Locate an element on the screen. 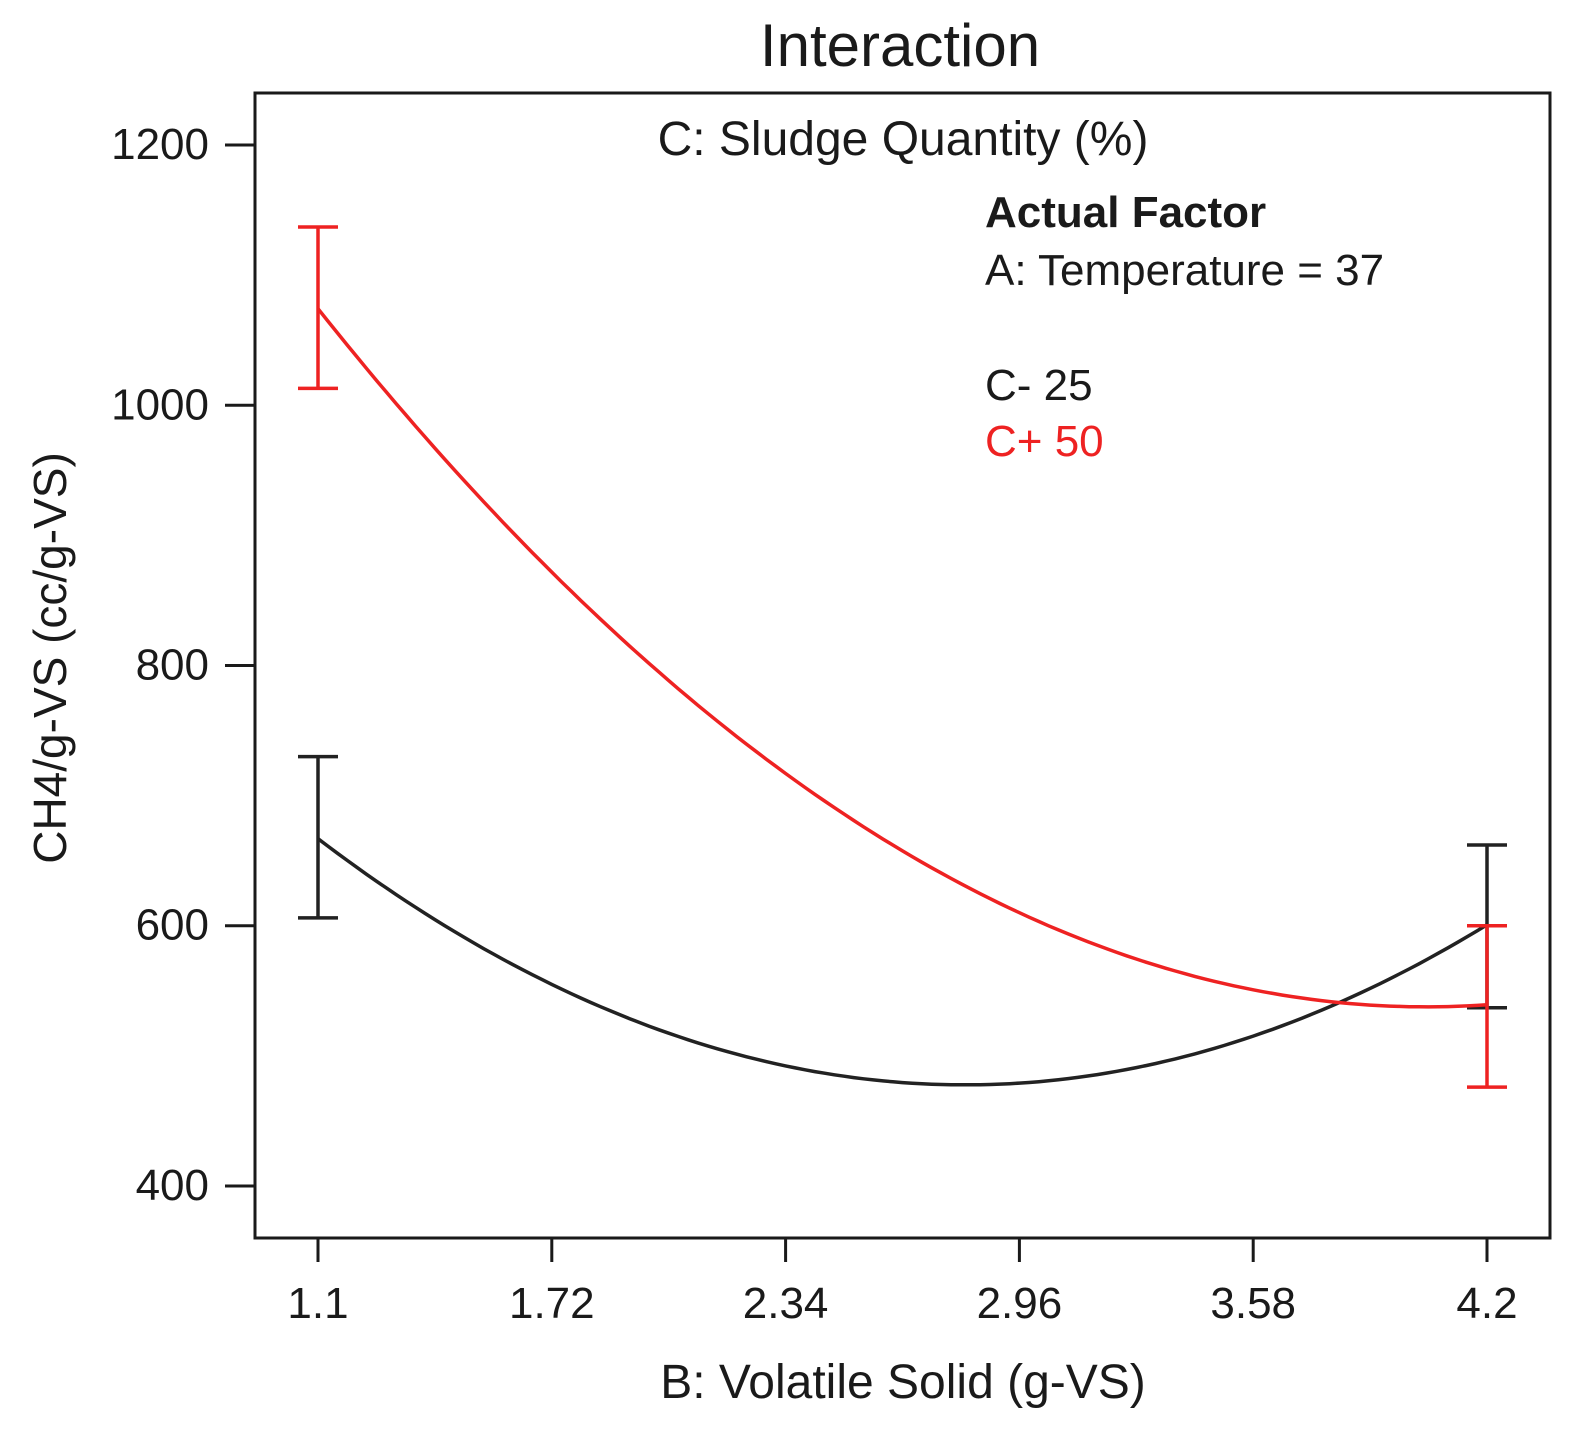 This screenshot has width=1572, height=1434. chart-title: Interaction is located at coordinates (900, 45).